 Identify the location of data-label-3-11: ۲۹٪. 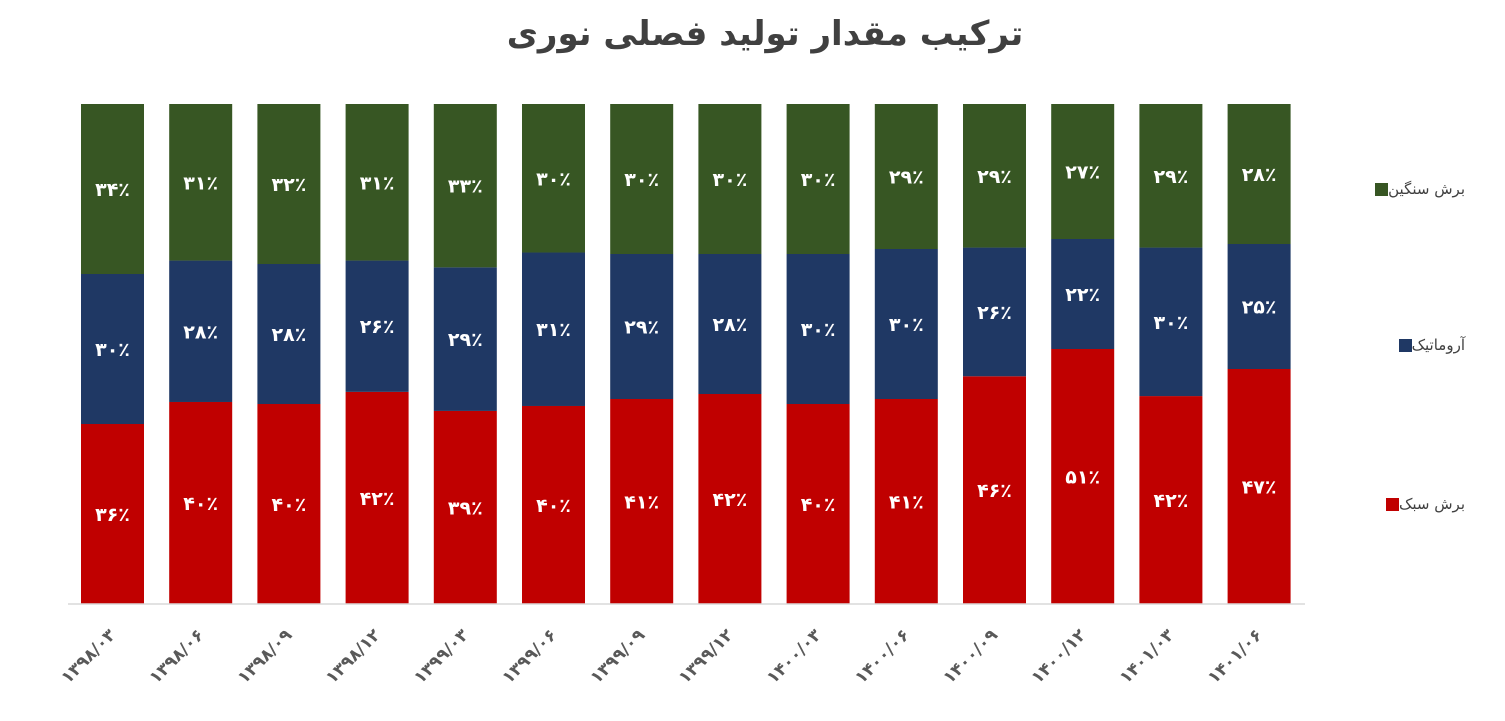
(994, 177).